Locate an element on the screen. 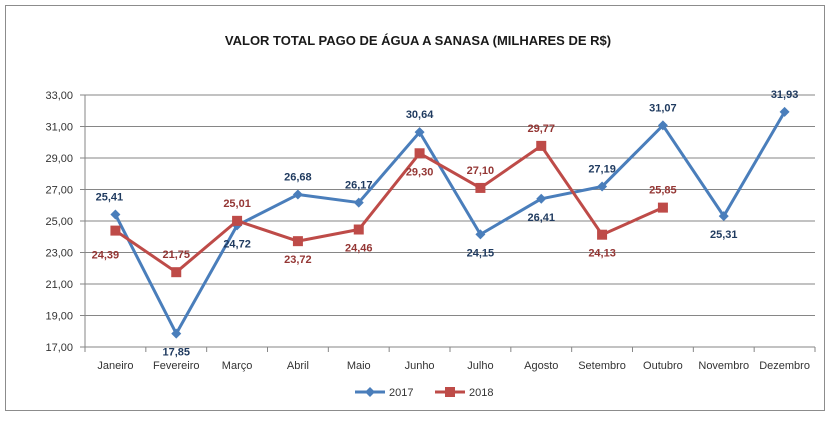 The width and height of the screenshot is (836, 421). y-tick-label: 27,00 is located at coordinates (59, 191).